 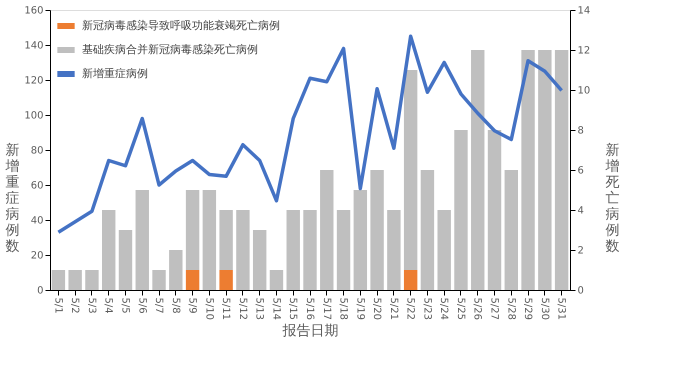 I want to click on y-tick-label: 20, so click(x=37, y=256).